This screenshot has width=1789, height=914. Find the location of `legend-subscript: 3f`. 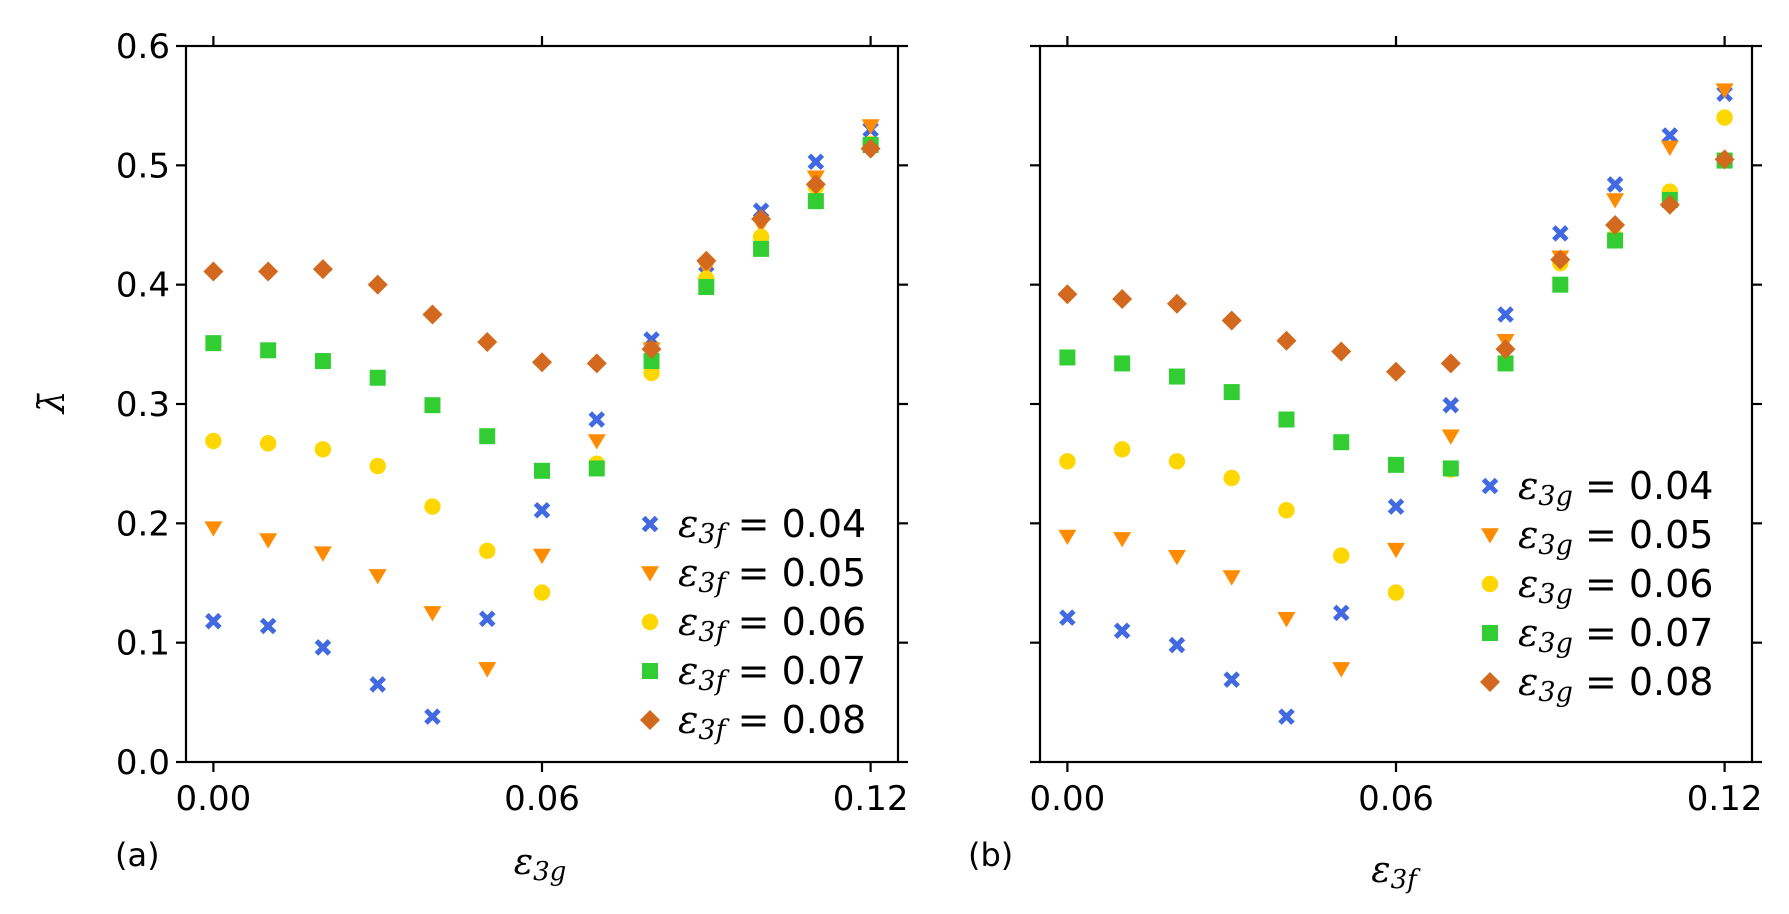

legend-subscript: 3f is located at coordinates (713, 632).